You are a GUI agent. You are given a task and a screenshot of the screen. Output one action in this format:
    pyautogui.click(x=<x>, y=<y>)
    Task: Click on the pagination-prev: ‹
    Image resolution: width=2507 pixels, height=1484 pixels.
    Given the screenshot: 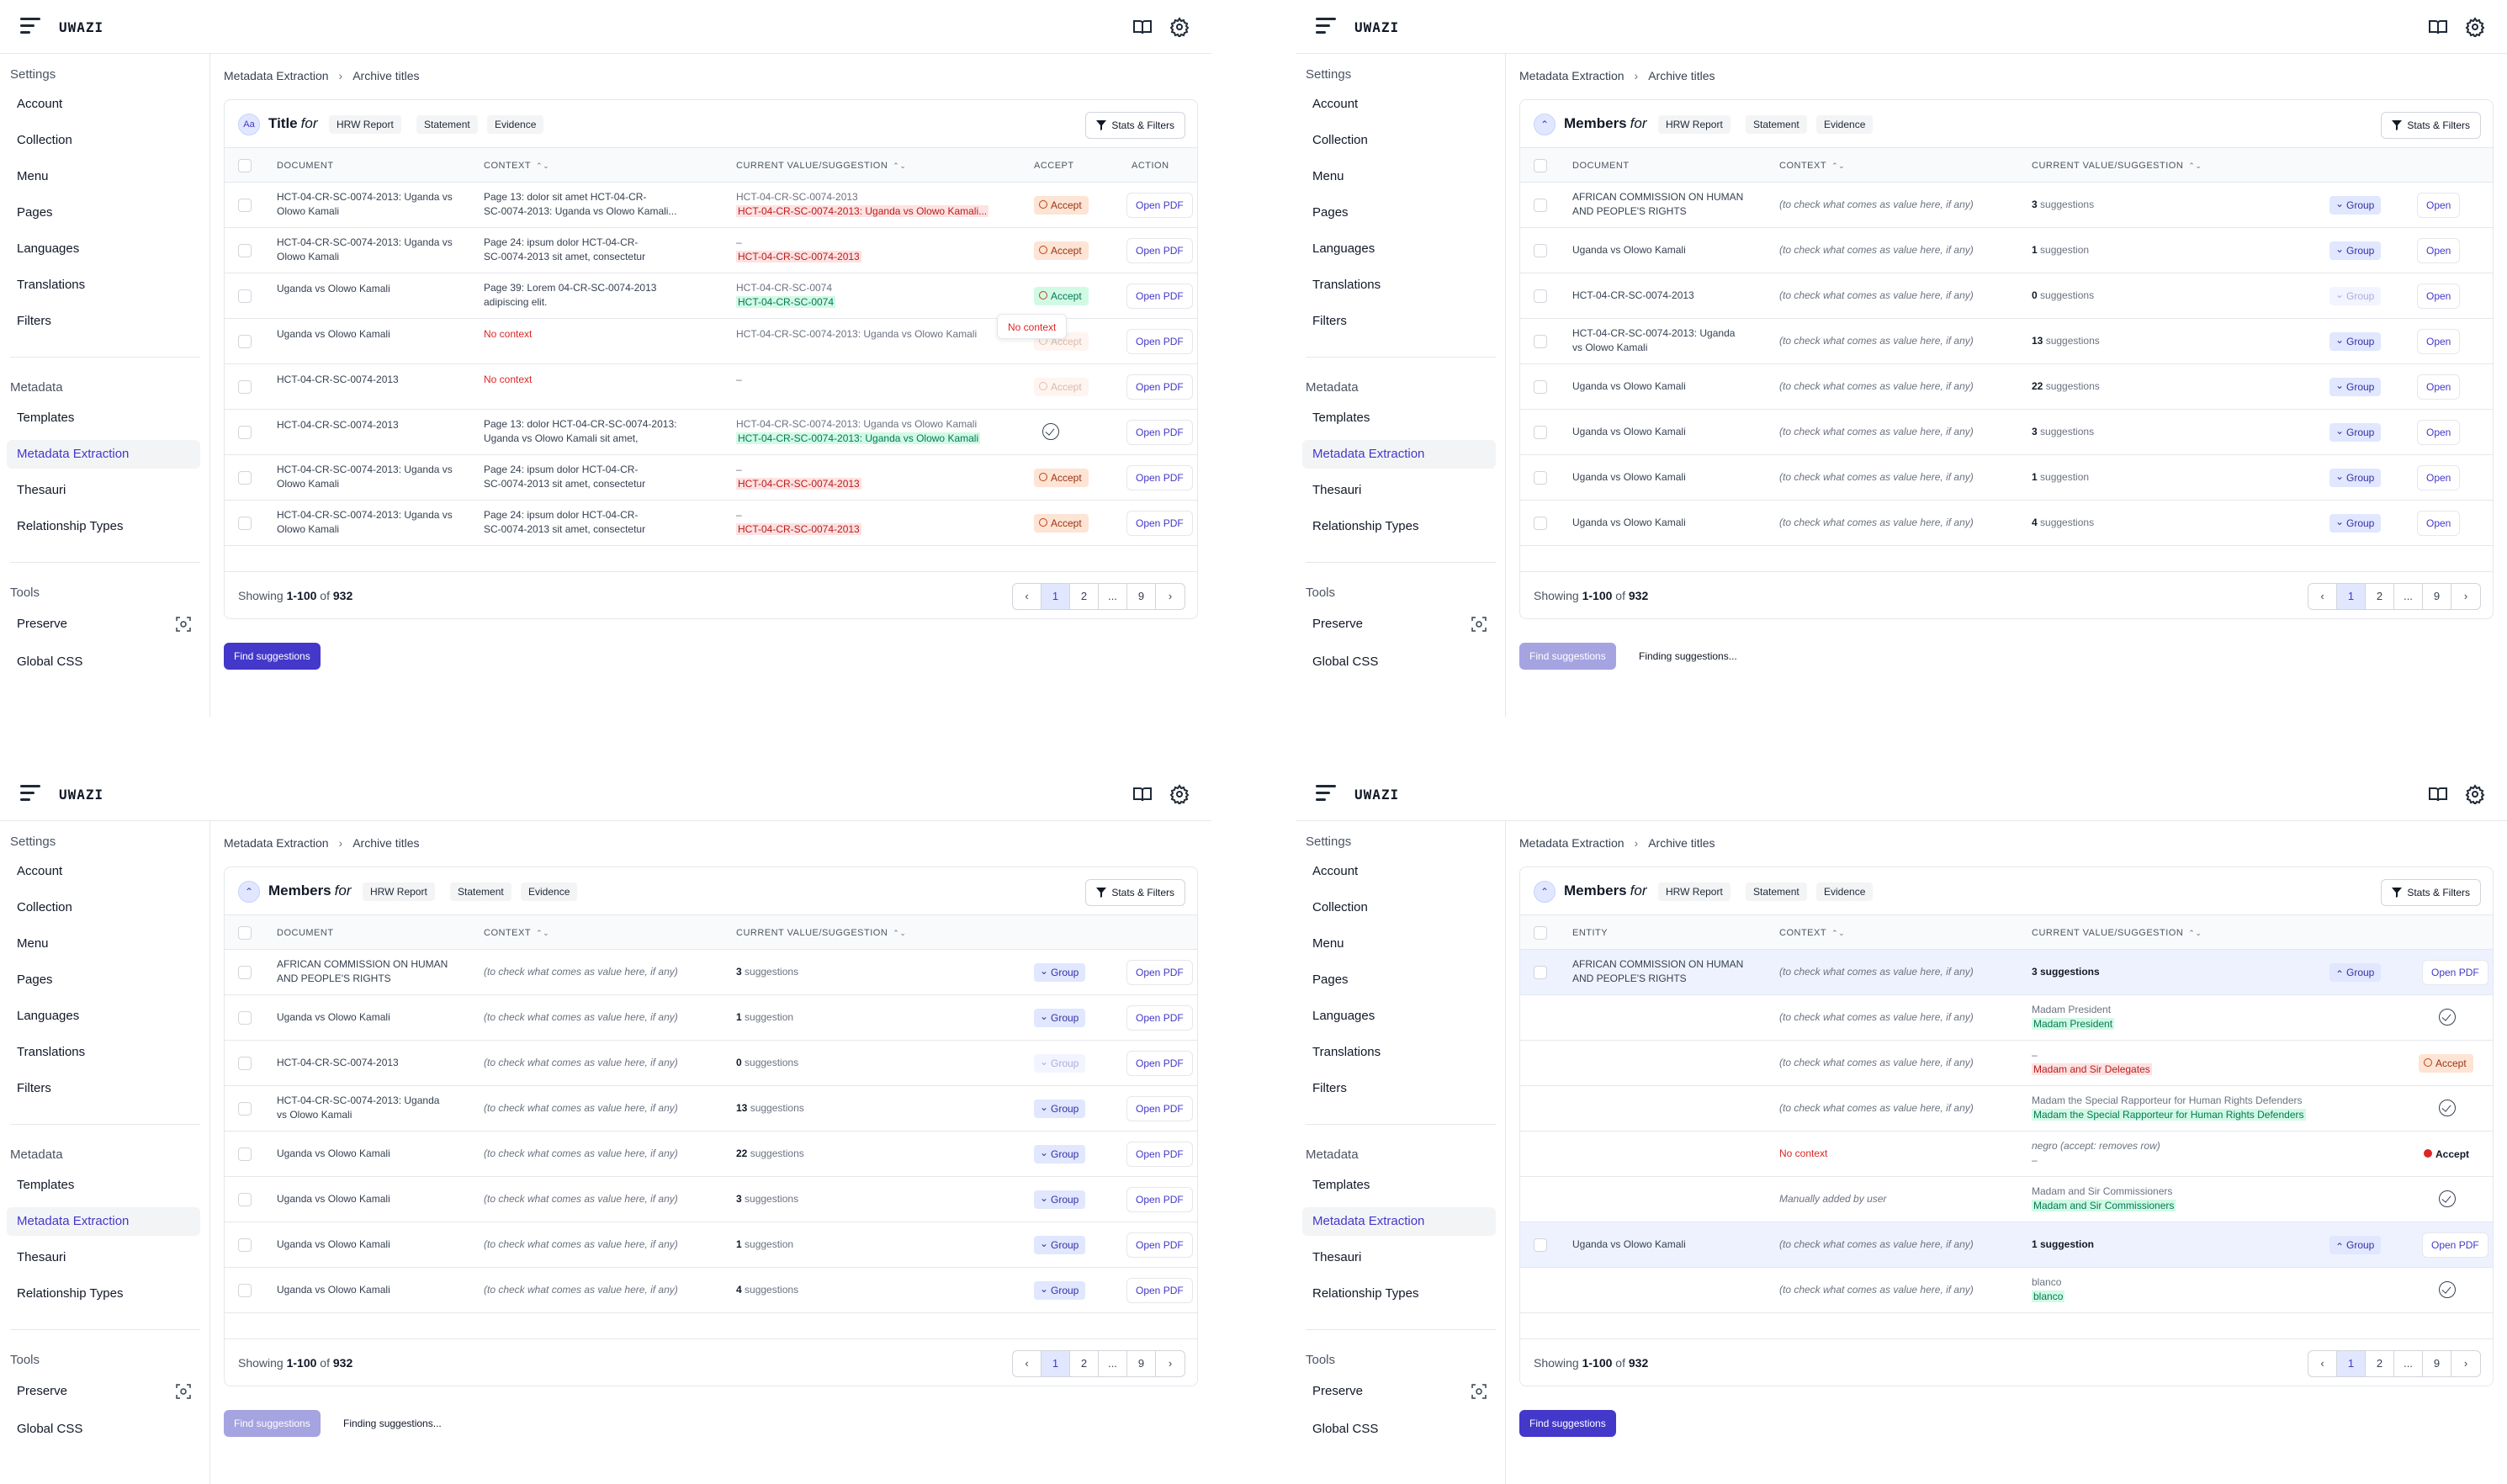 What is the action you would take?
    pyautogui.click(x=2322, y=596)
    